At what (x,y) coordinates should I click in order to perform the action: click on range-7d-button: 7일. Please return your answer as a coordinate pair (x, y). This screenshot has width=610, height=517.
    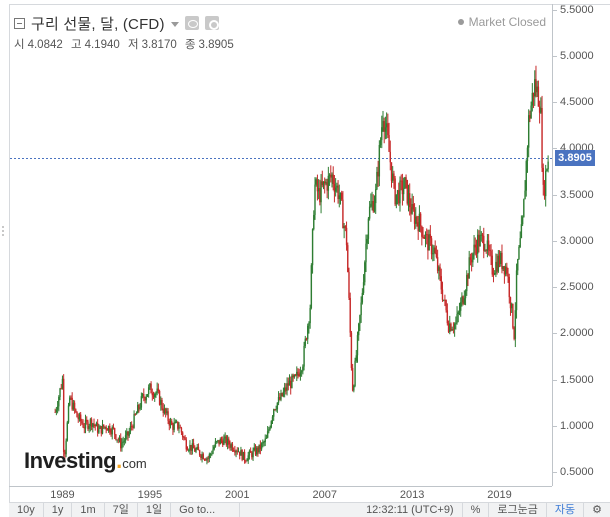
    Looking at the image, I should click on (121, 509).